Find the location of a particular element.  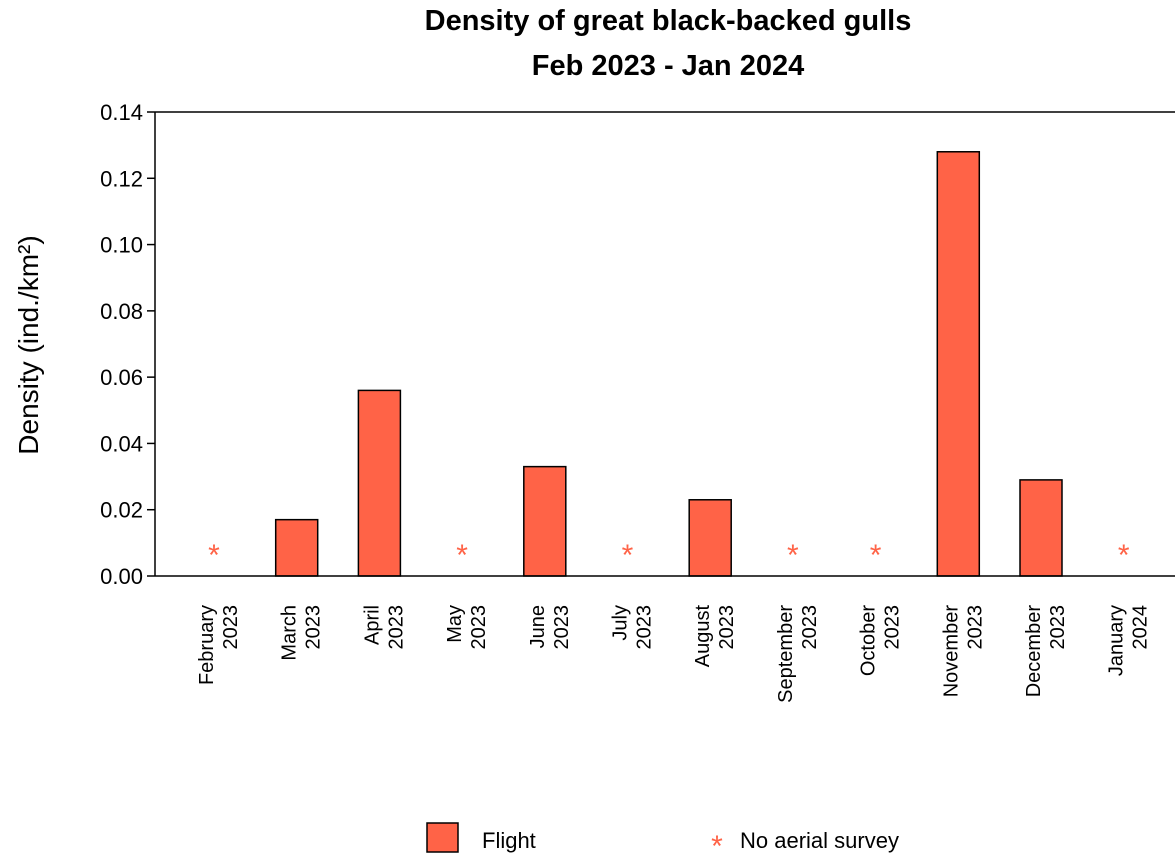

no-survey-marker-february: * is located at coordinates (214, 555).